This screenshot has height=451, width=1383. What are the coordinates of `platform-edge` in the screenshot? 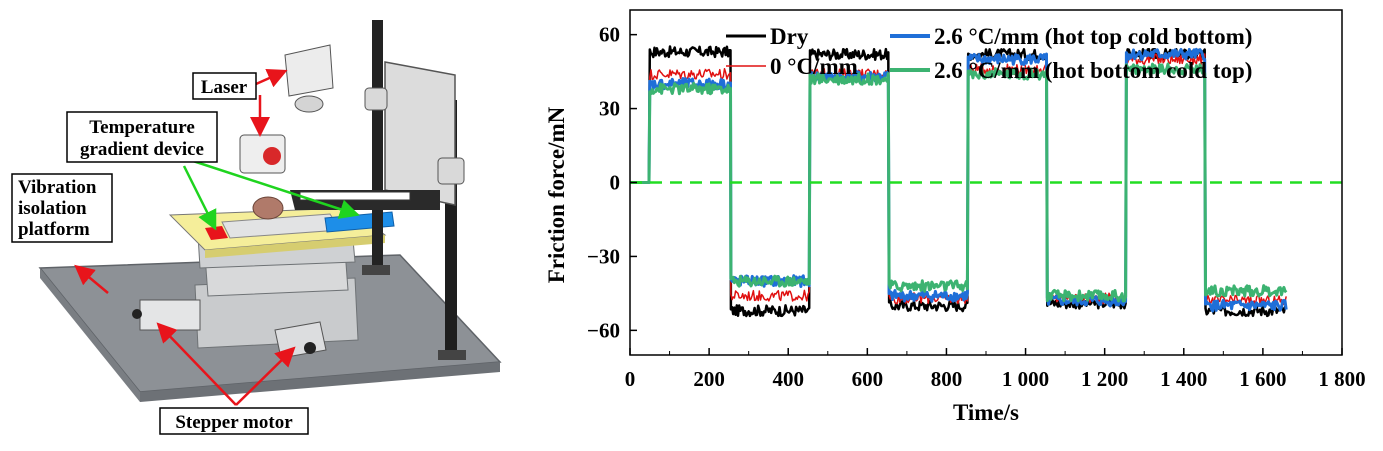 It's located at (320, 382).